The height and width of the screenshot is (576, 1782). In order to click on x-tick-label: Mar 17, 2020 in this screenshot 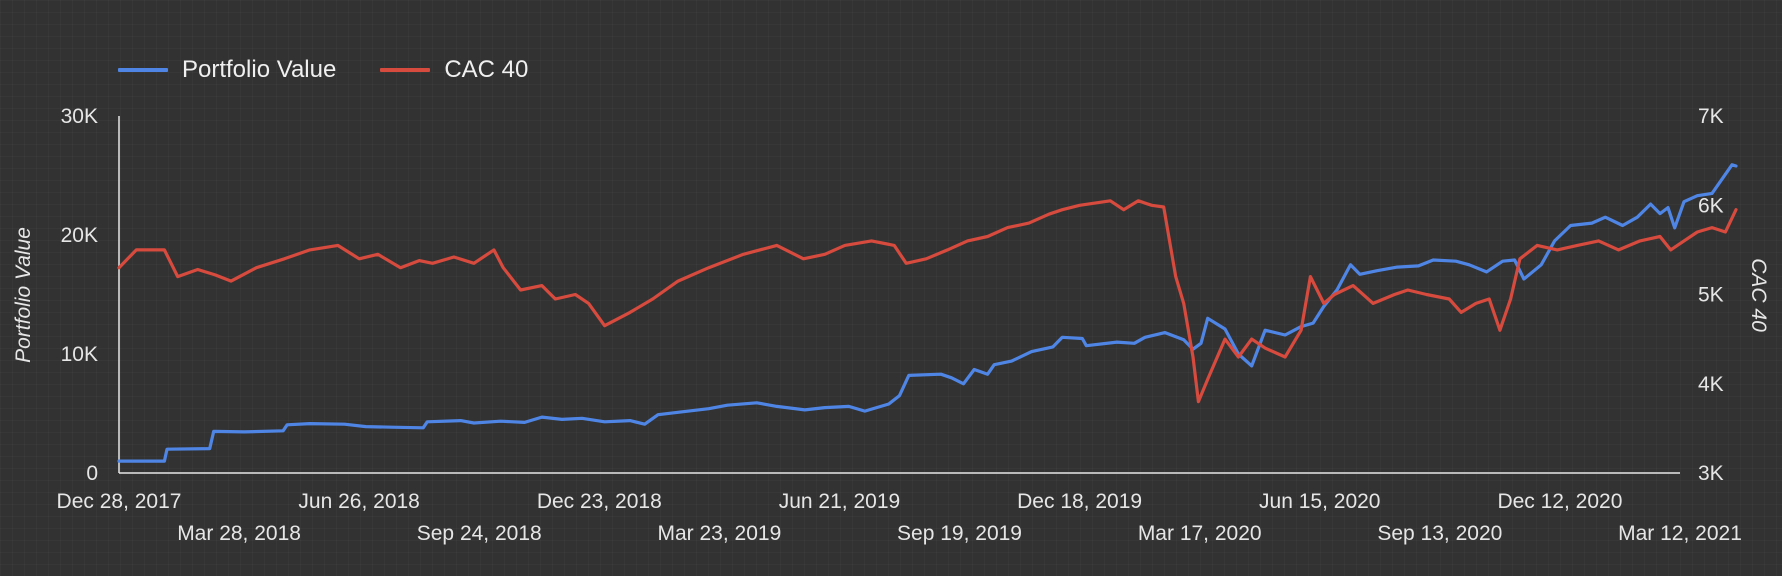, I will do `click(1200, 533)`.